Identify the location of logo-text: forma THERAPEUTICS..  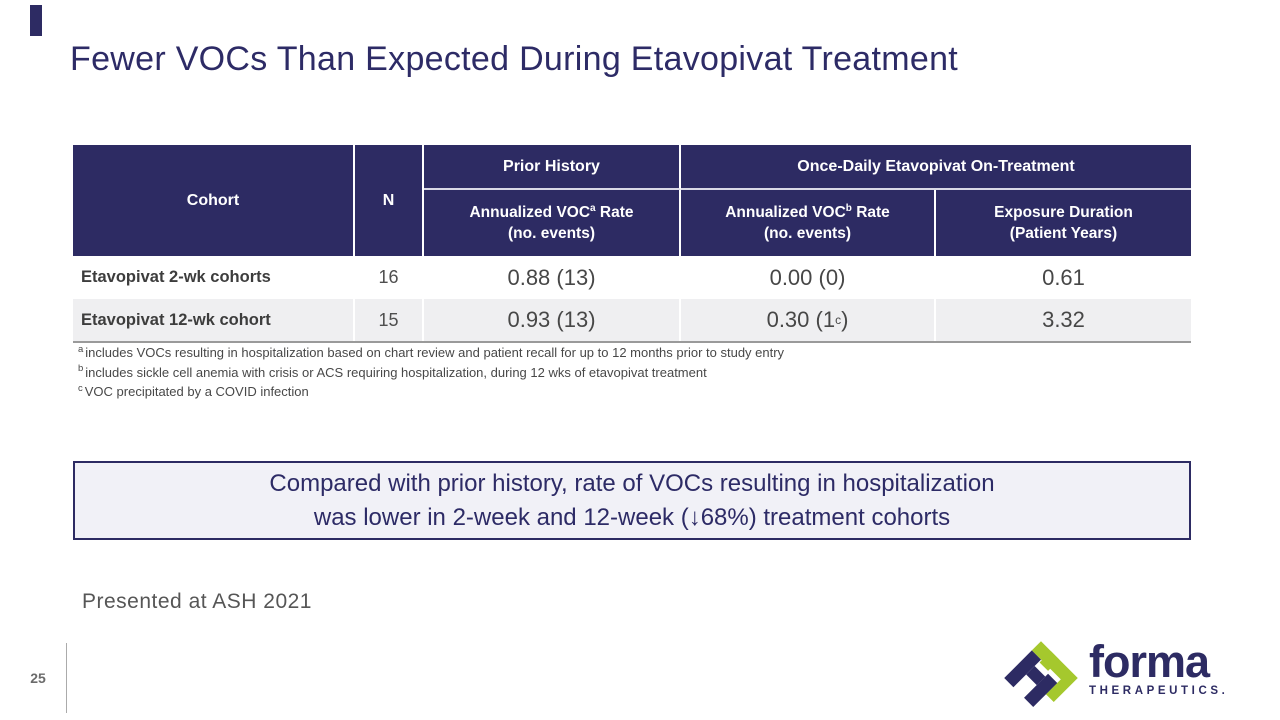
(1157, 666).